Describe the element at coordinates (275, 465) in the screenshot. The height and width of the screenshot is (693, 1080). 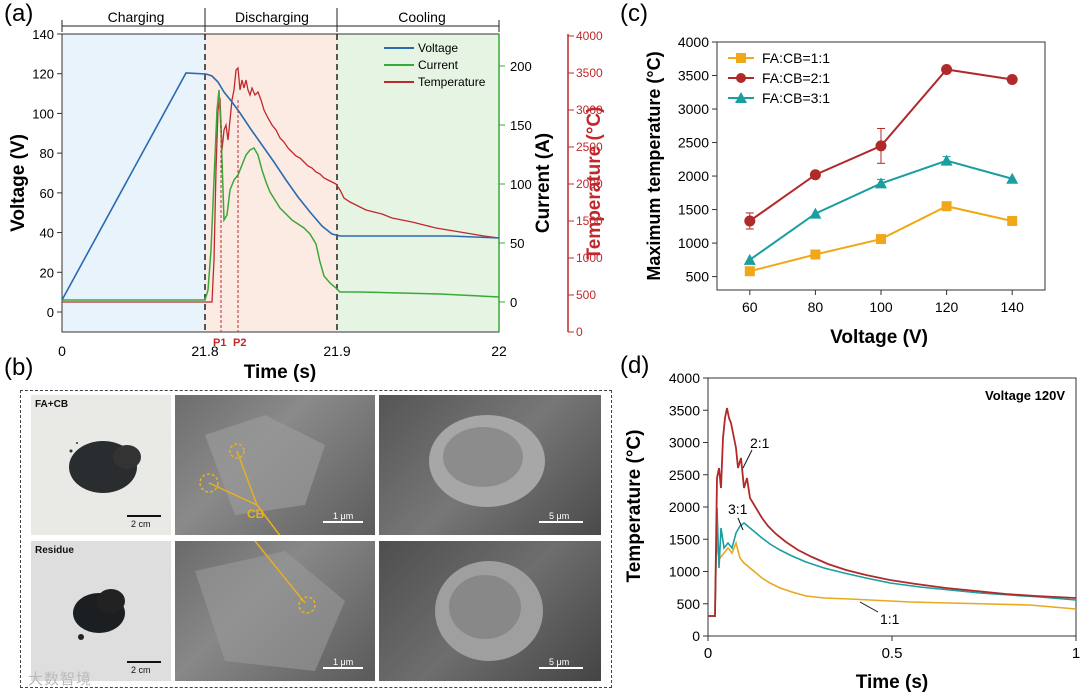
I see `sem-fa-cb-1: CB 1 μm` at that location.